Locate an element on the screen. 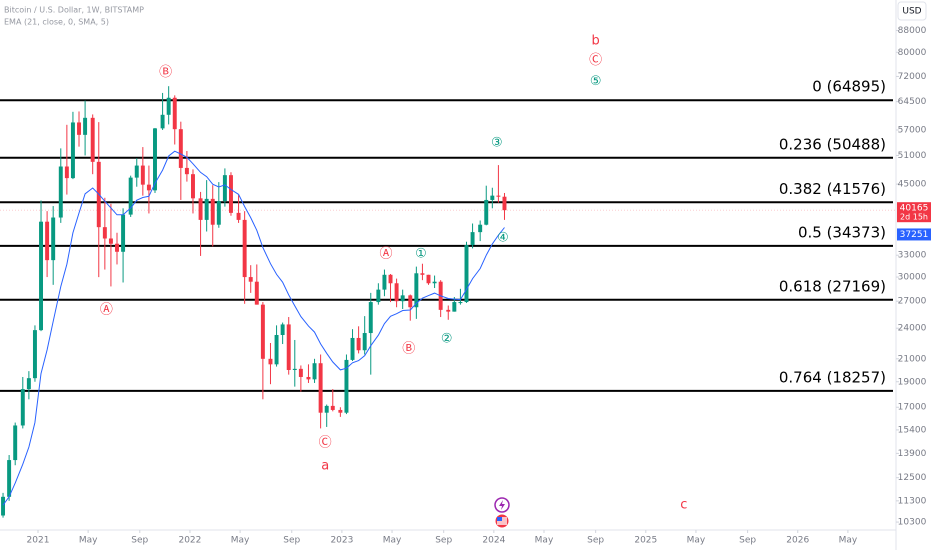  y-tick-label: 51000 is located at coordinates (912, 156).